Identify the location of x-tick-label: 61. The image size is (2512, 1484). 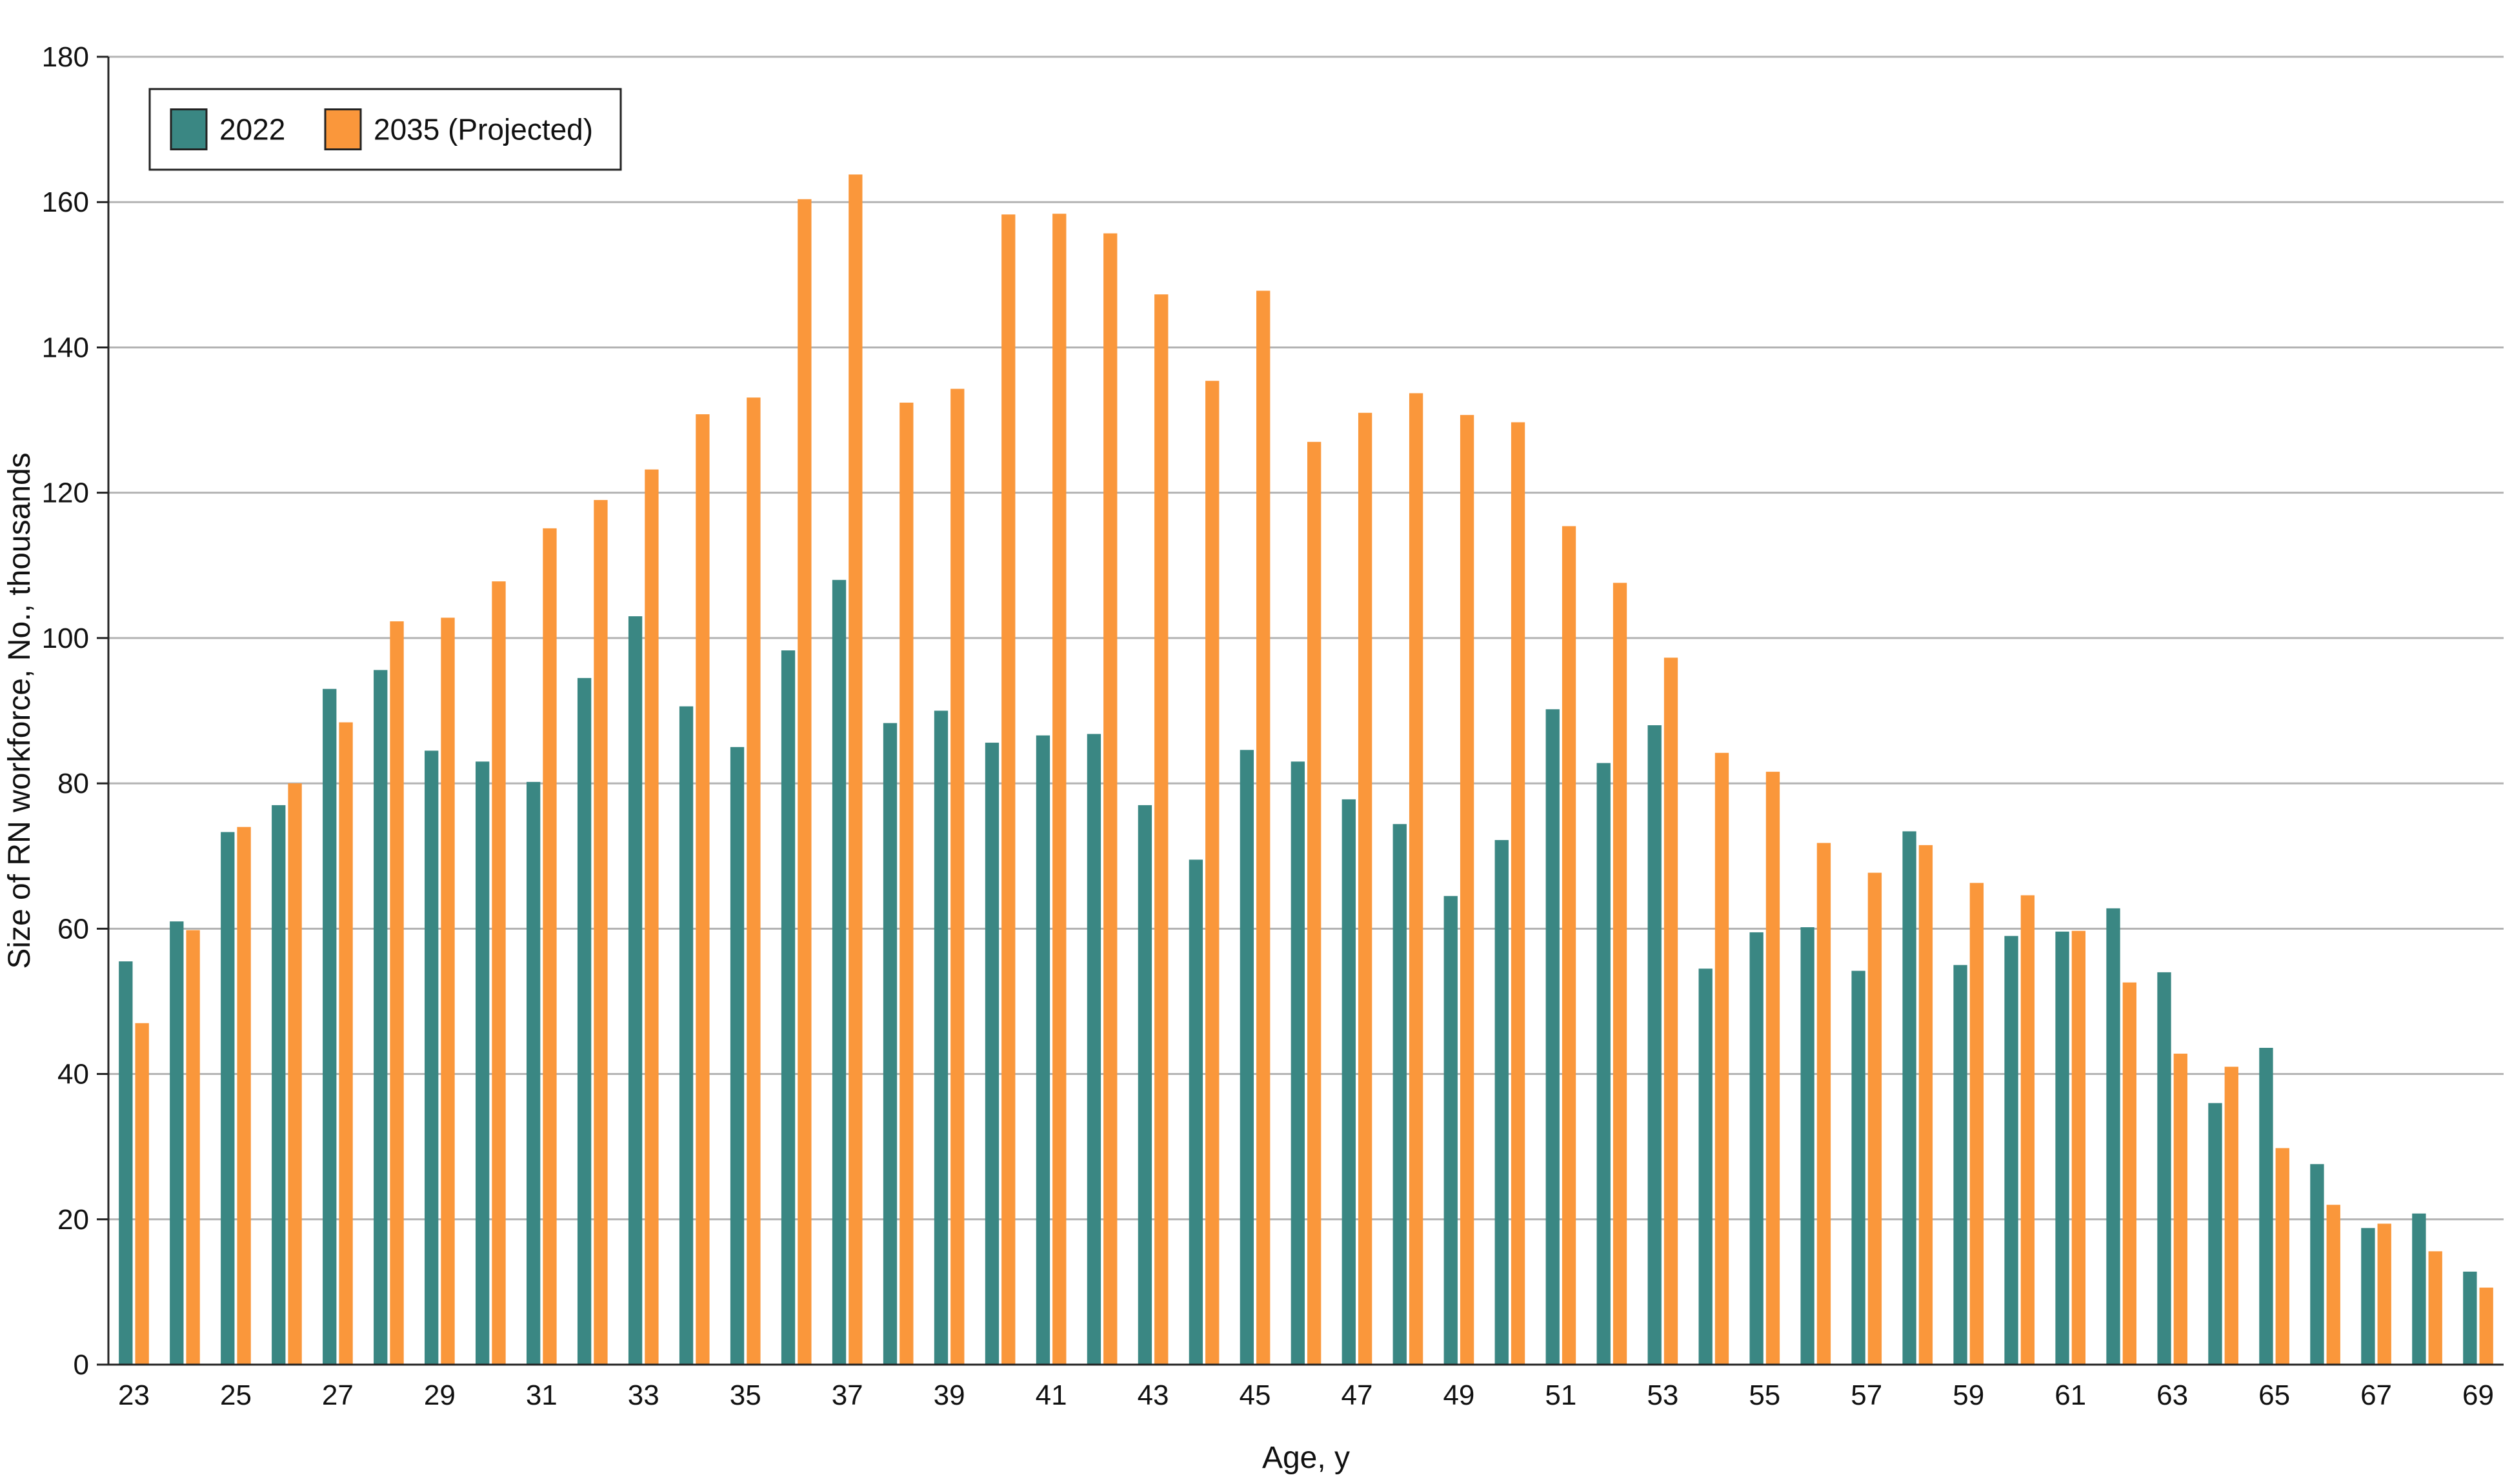
(2070, 1395).